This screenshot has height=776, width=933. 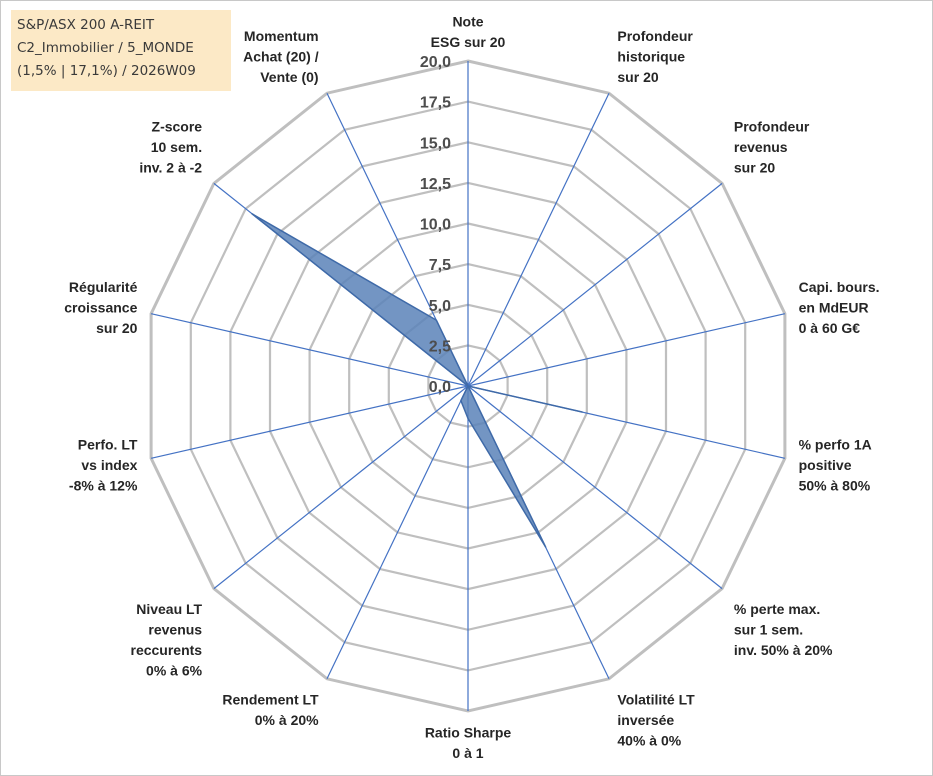 I want to click on axis-label: % perfo 1A positive 50% à 80%, so click(x=835, y=465).